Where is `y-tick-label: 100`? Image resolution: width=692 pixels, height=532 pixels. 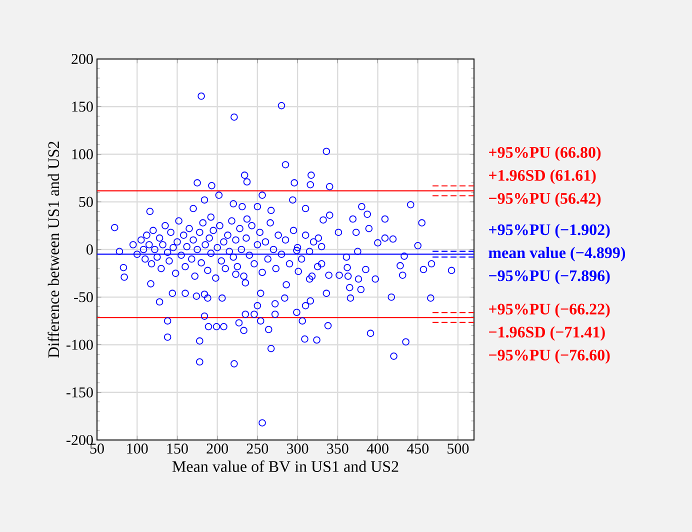 y-tick-label: 100 is located at coordinates (82, 154).